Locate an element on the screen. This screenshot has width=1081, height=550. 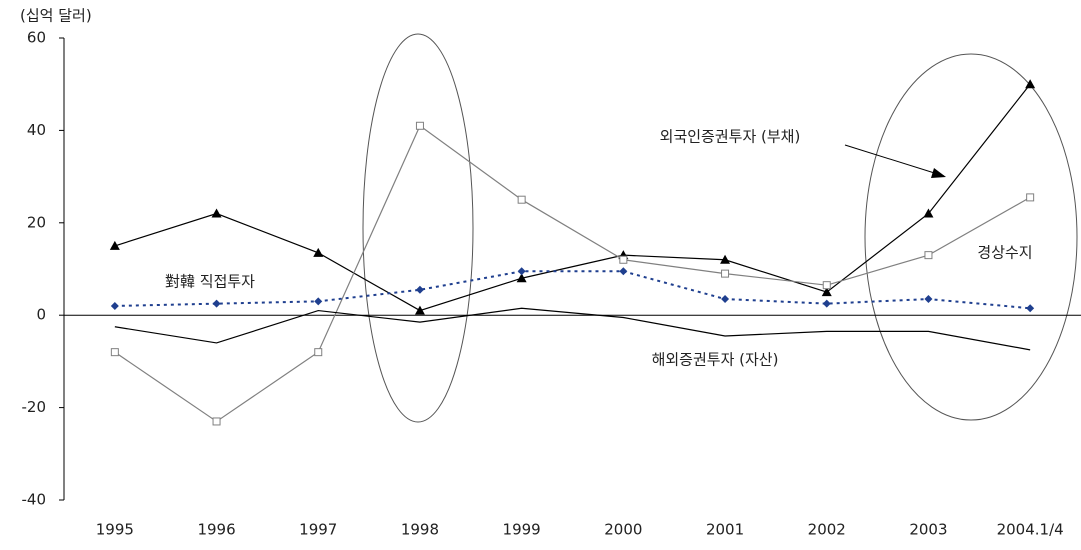
y-tick-label: 60 is located at coordinates (36, 38).